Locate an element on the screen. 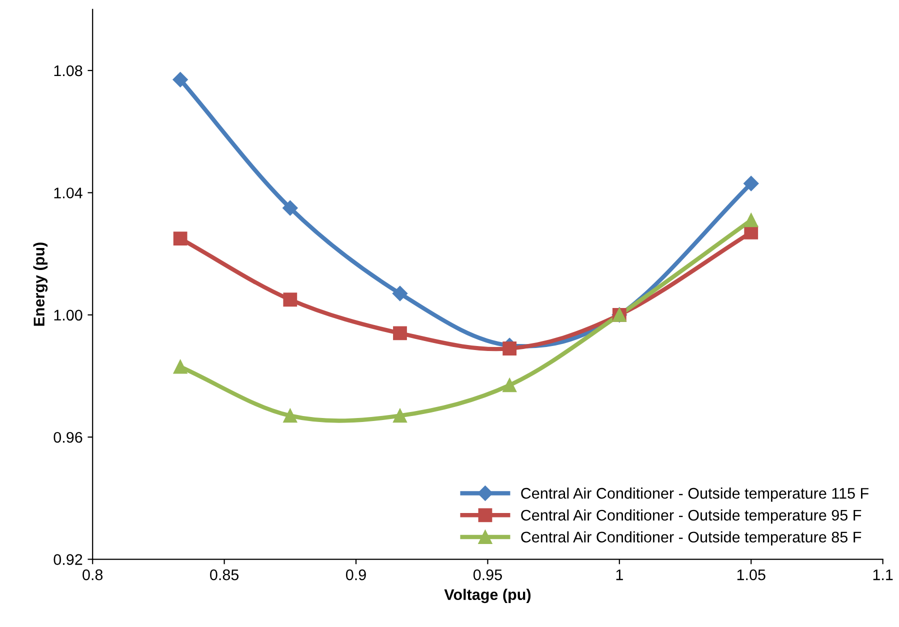 This screenshot has height=627, width=899. x-tick-label: 1.05 is located at coordinates (751, 574).